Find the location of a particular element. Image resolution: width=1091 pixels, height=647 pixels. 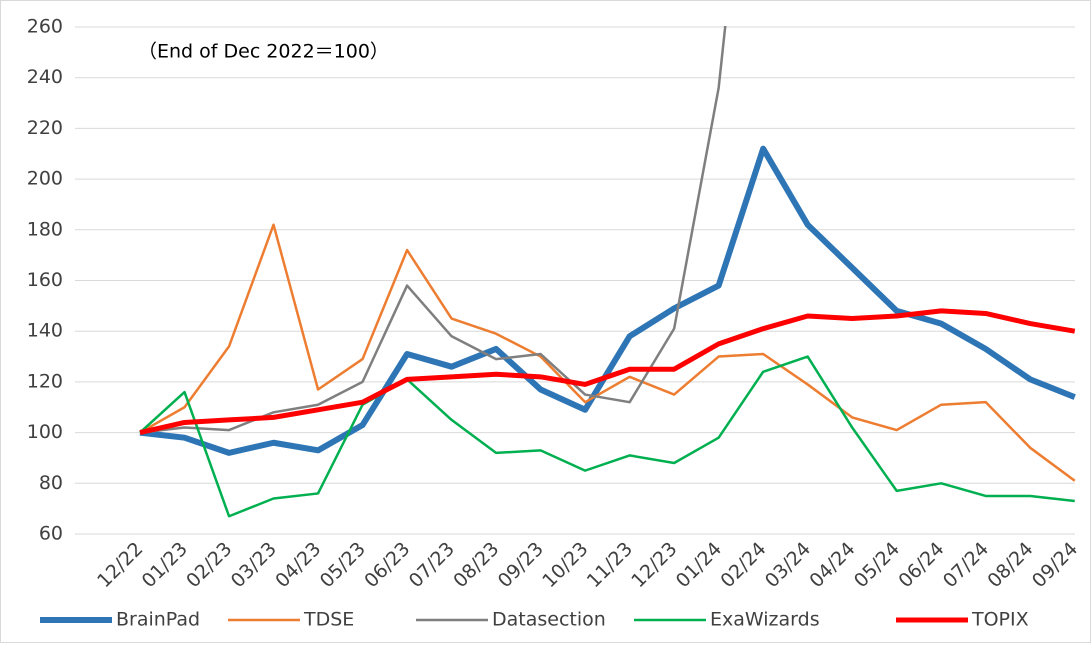

y-tick-label: 240 is located at coordinates (45, 77).